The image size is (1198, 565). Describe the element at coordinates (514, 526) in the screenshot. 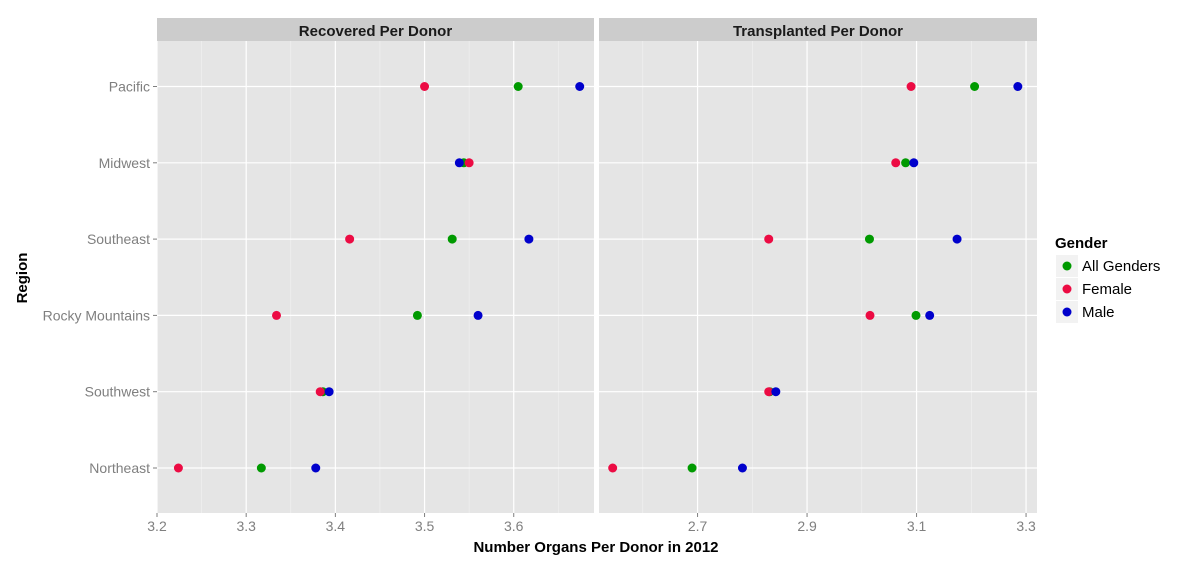

I see `x-tick-label: 3.6` at that location.